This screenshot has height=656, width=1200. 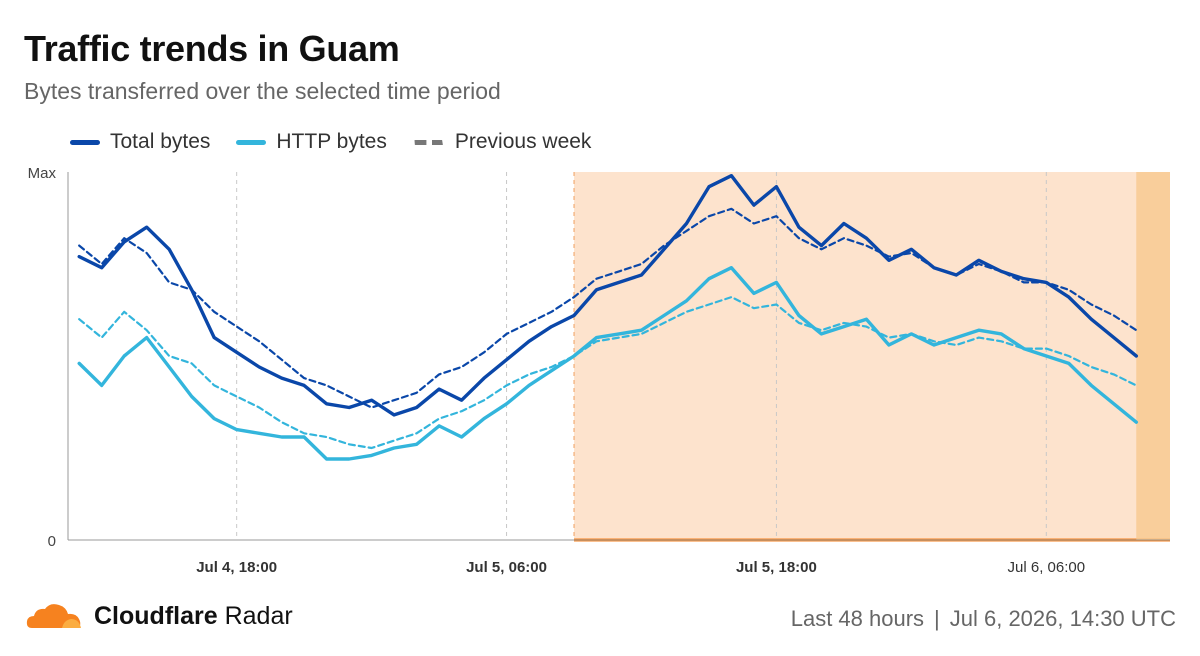 What do you see at coordinates (857, 618) in the screenshot?
I see `time-period: Last 48 hours` at bounding box center [857, 618].